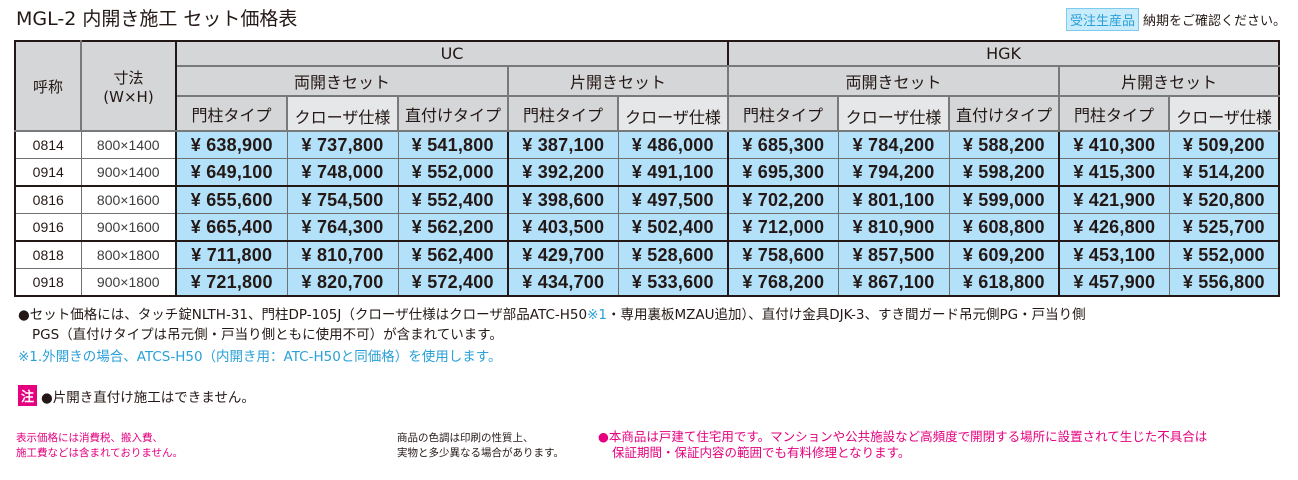  What do you see at coordinates (783, 227) in the screenshot?
I see `price-cell: ¥ 712,000` at bounding box center [783, 227].